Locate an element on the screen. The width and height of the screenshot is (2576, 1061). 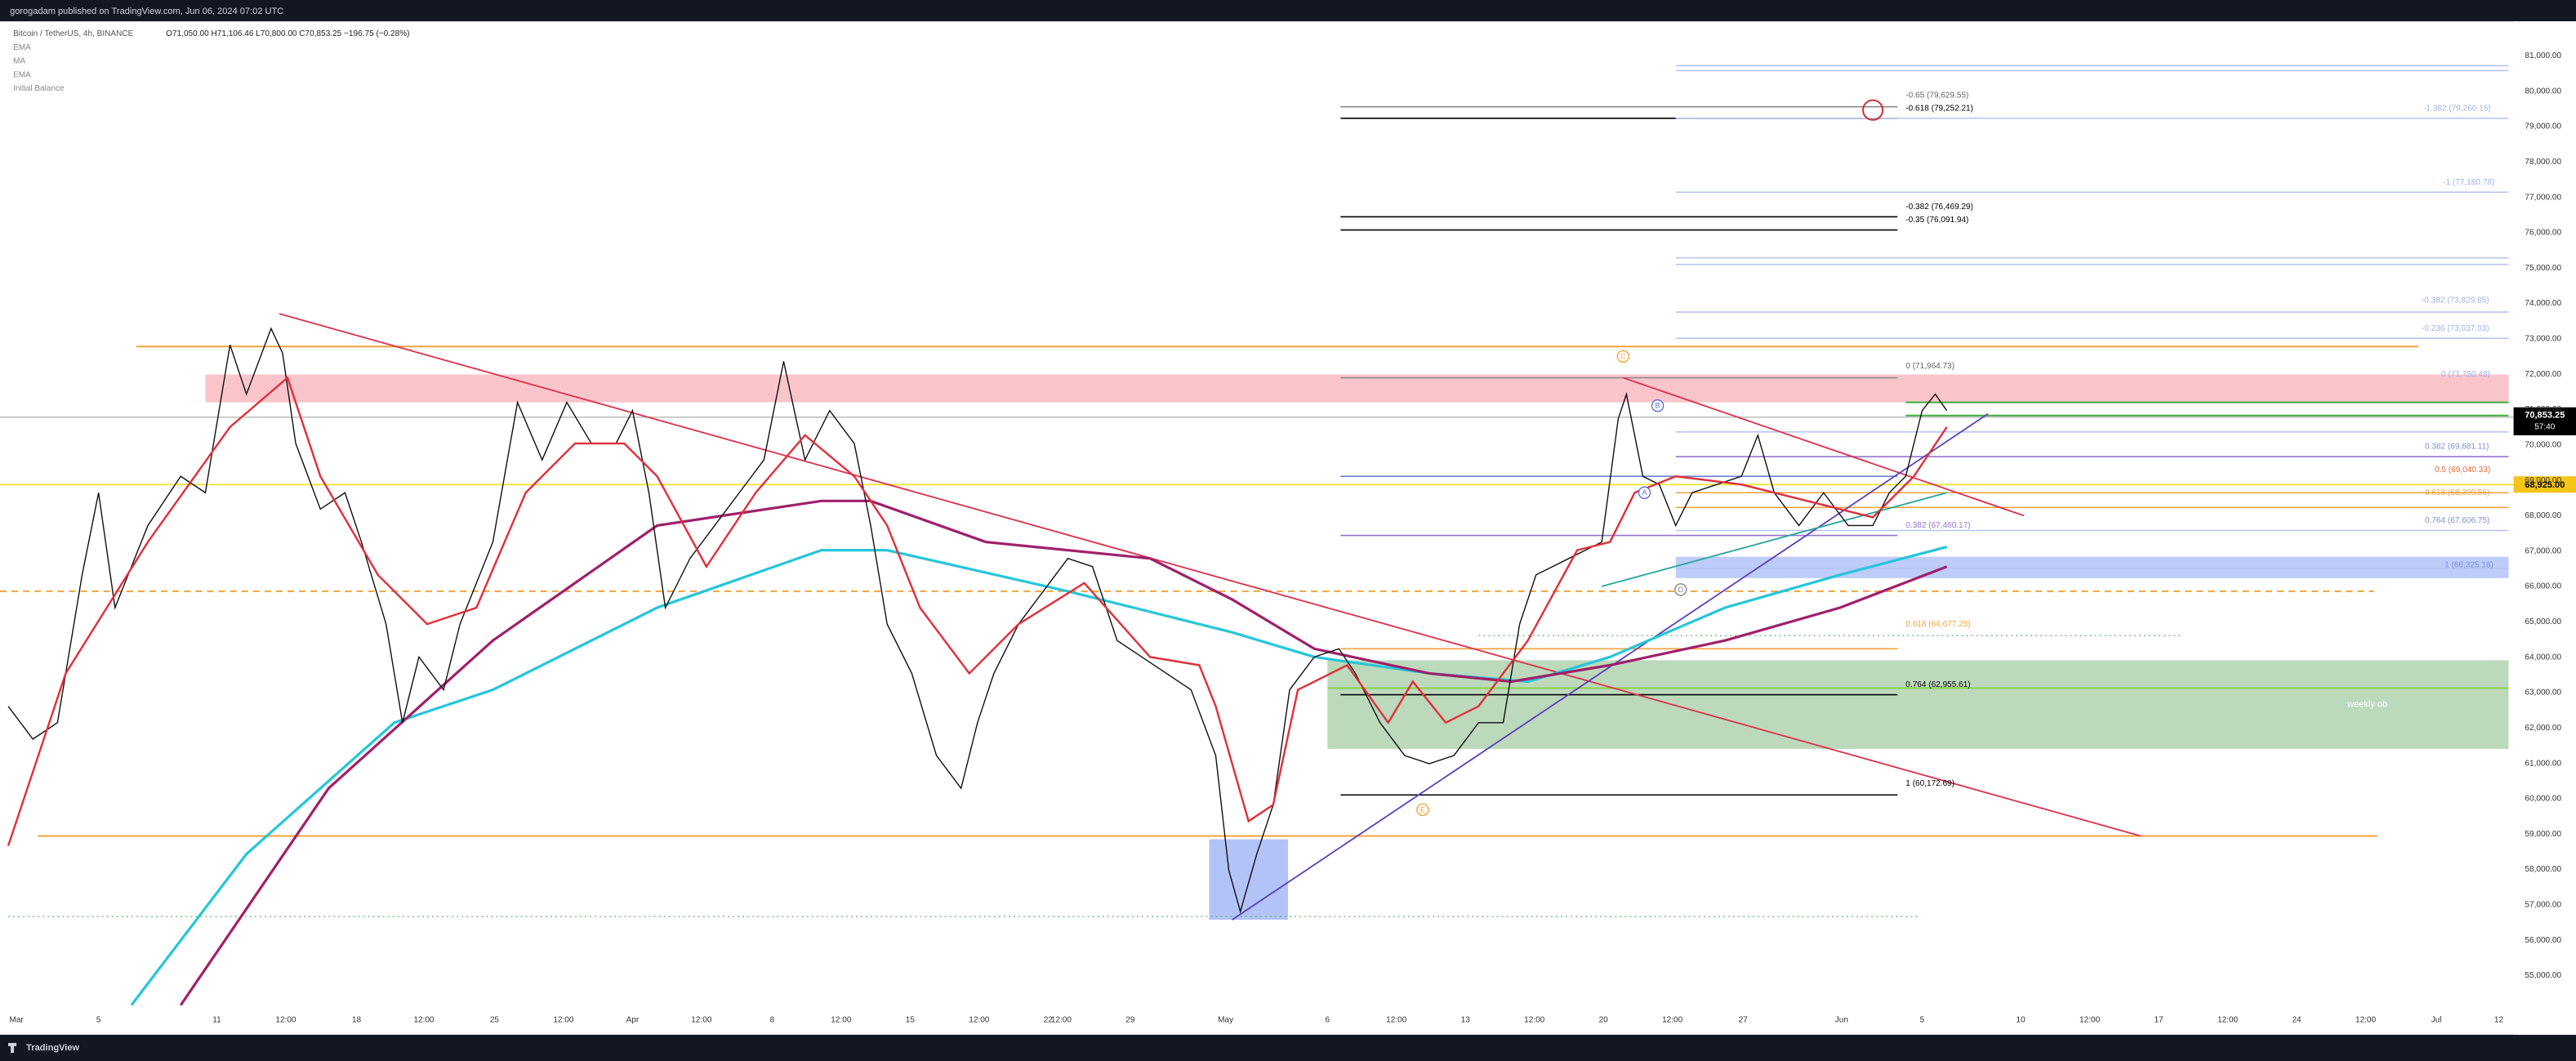
price-tick-label: 56,000.00 is located at coordinates (2543, 940).